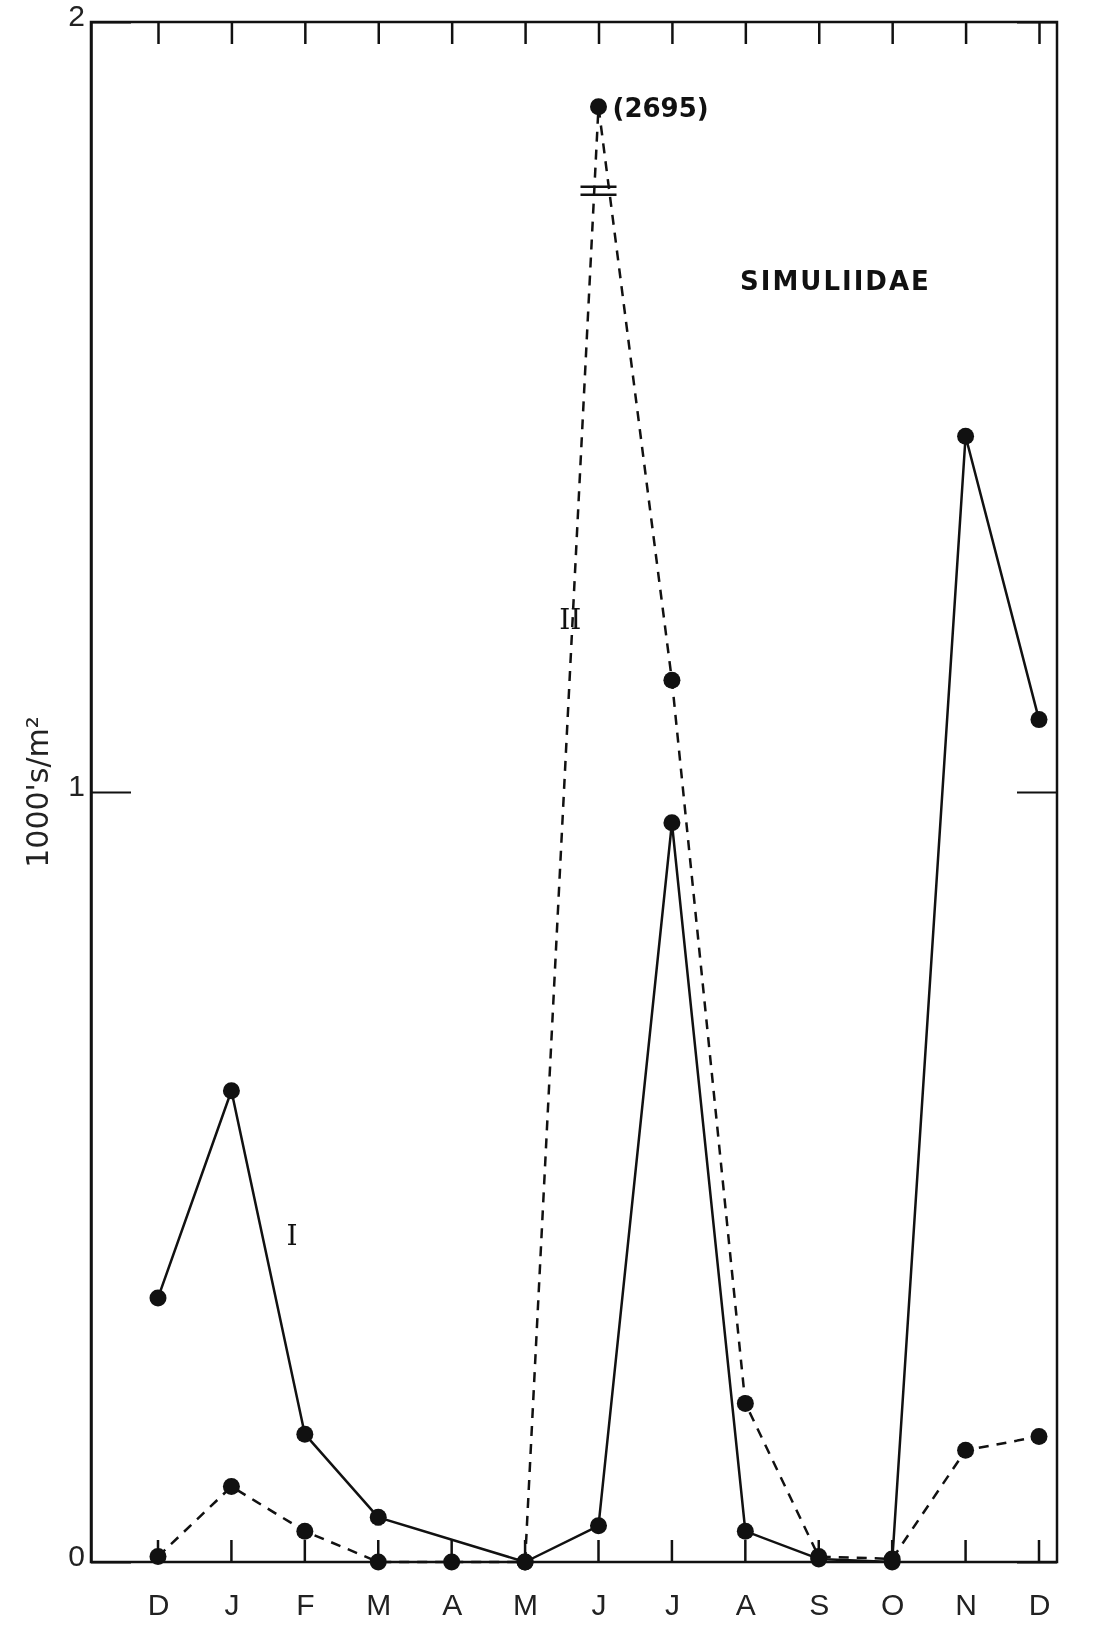 The image size is (1097, 1625). What do you see at coordinates (660, 107) in the screenshot?
I see `annotation: (2695)` at bounding box center [660, 107].